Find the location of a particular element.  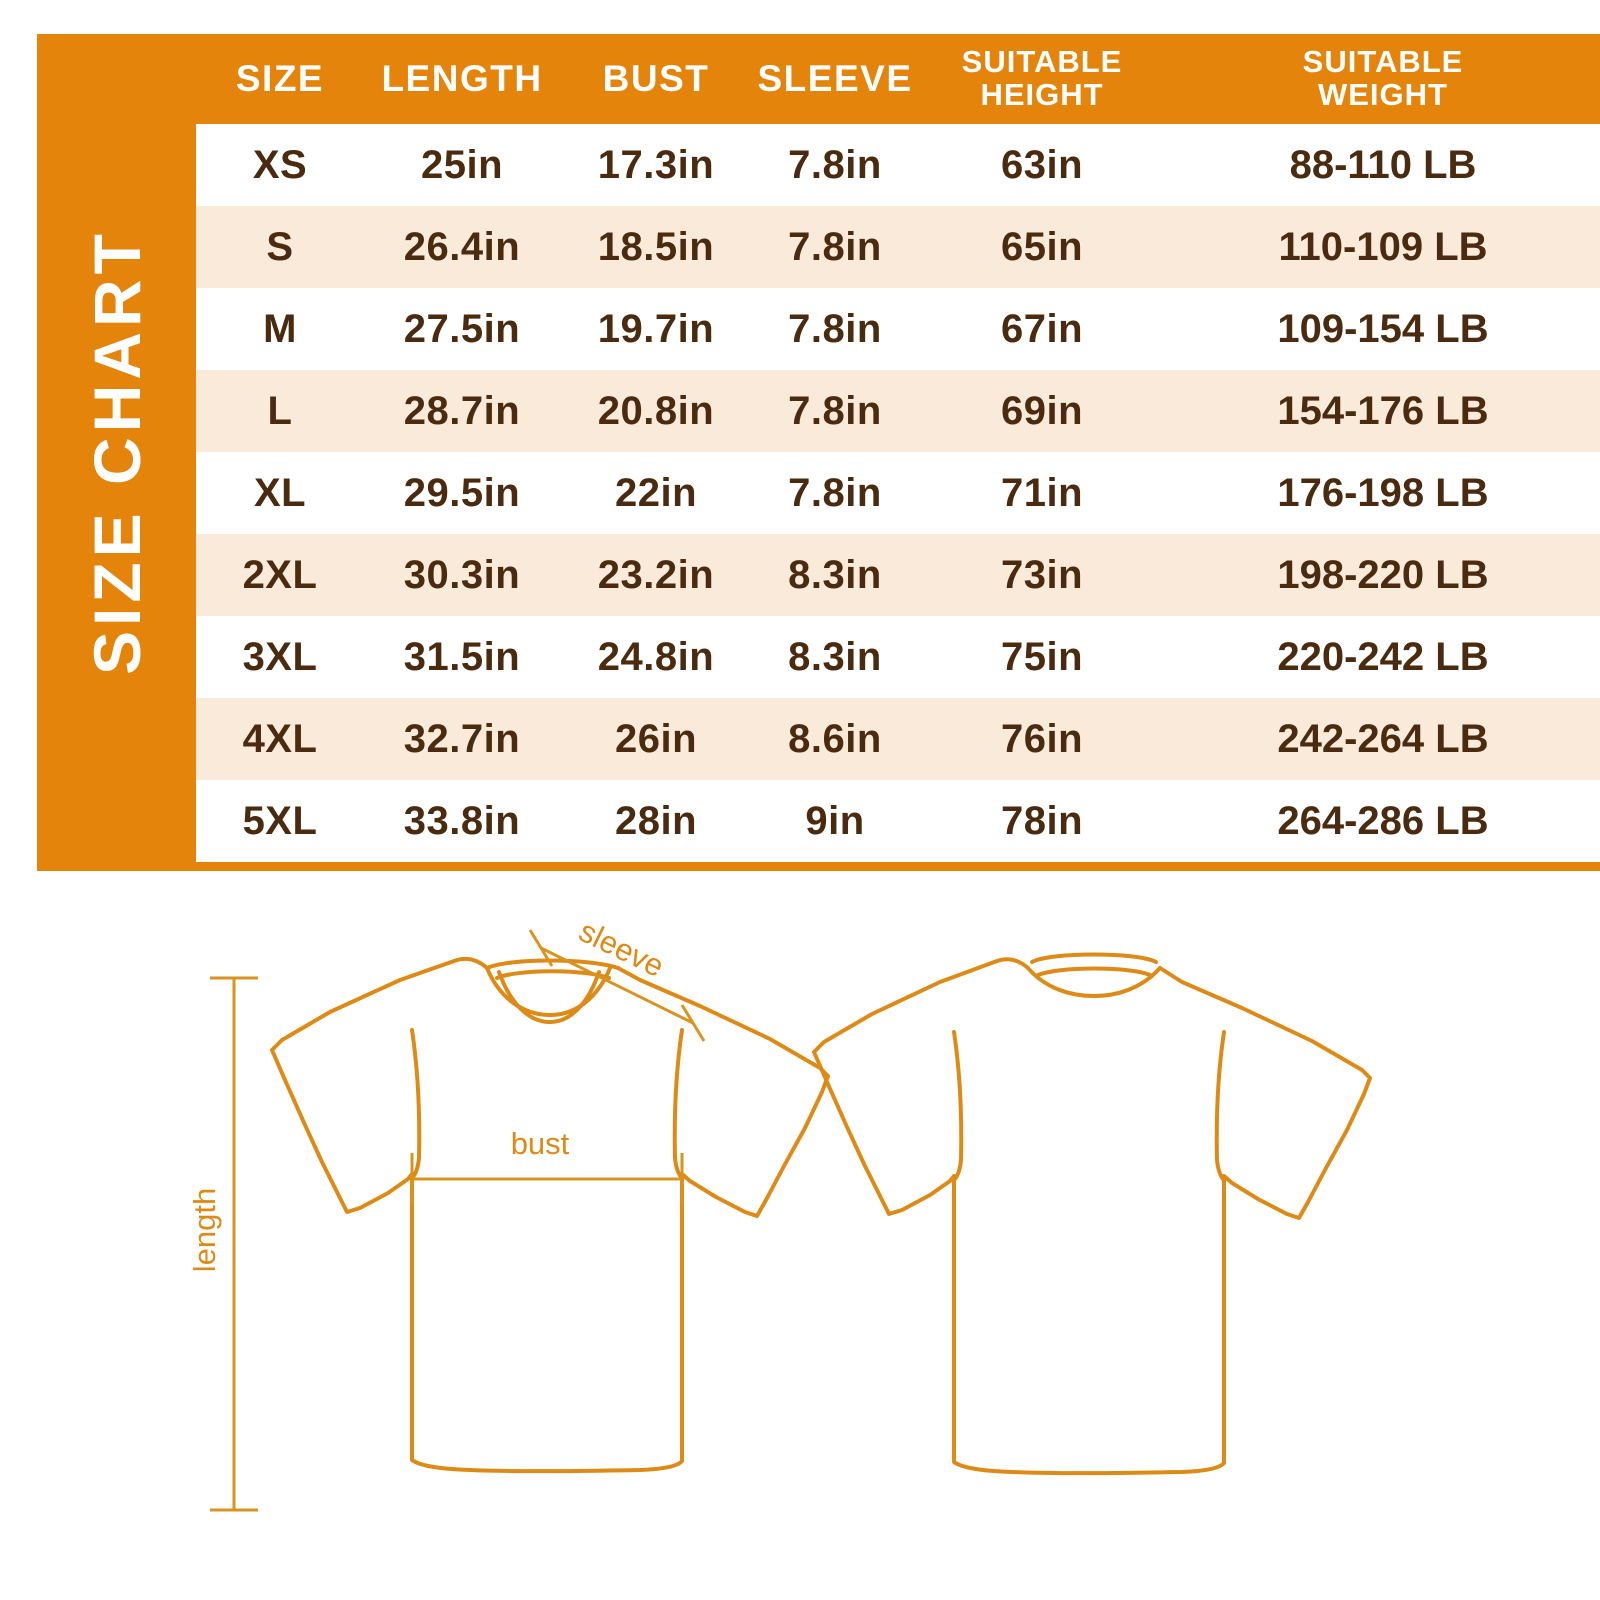

column-header-suitable-height: SUITABLE HEIGHT is located at coordinates (1042, 79).